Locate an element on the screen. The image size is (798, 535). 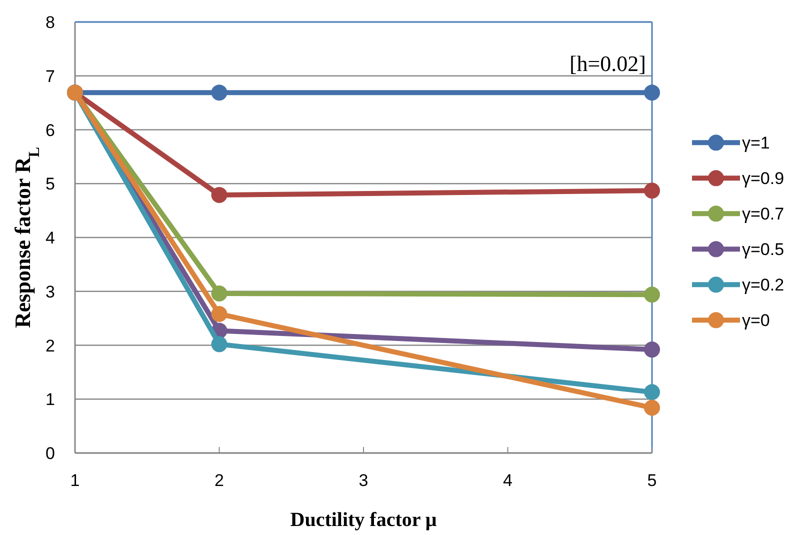
x-tick-label: 2 is located at coordinates (219, 480).